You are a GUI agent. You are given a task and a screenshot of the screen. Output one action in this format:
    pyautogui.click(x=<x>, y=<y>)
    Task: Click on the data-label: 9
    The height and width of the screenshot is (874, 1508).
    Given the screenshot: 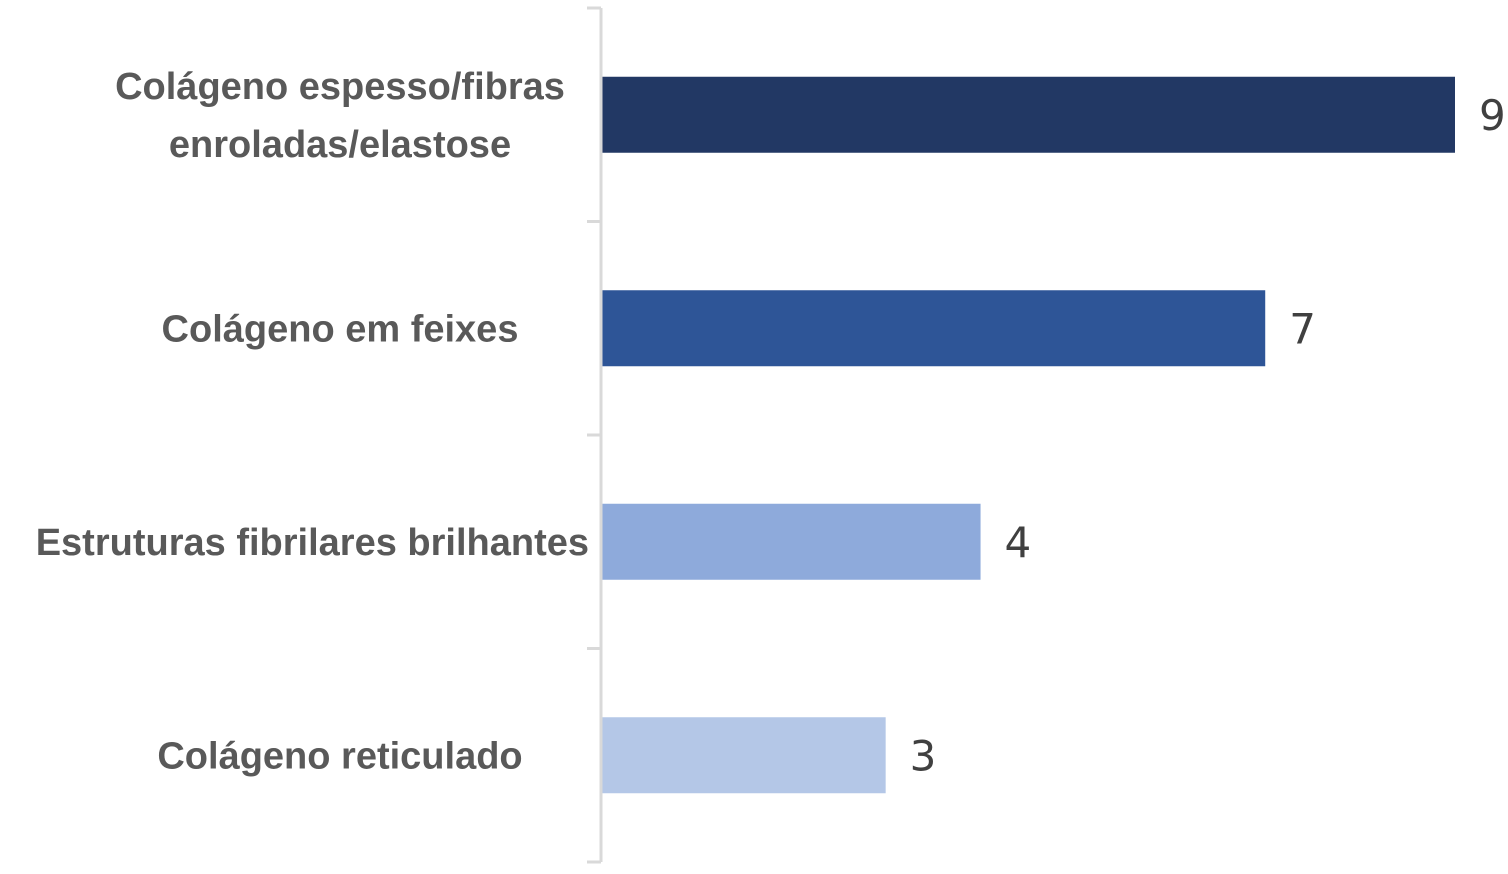 What is the action you would take?
    pyautogui.click(x=1492, y=115)
    